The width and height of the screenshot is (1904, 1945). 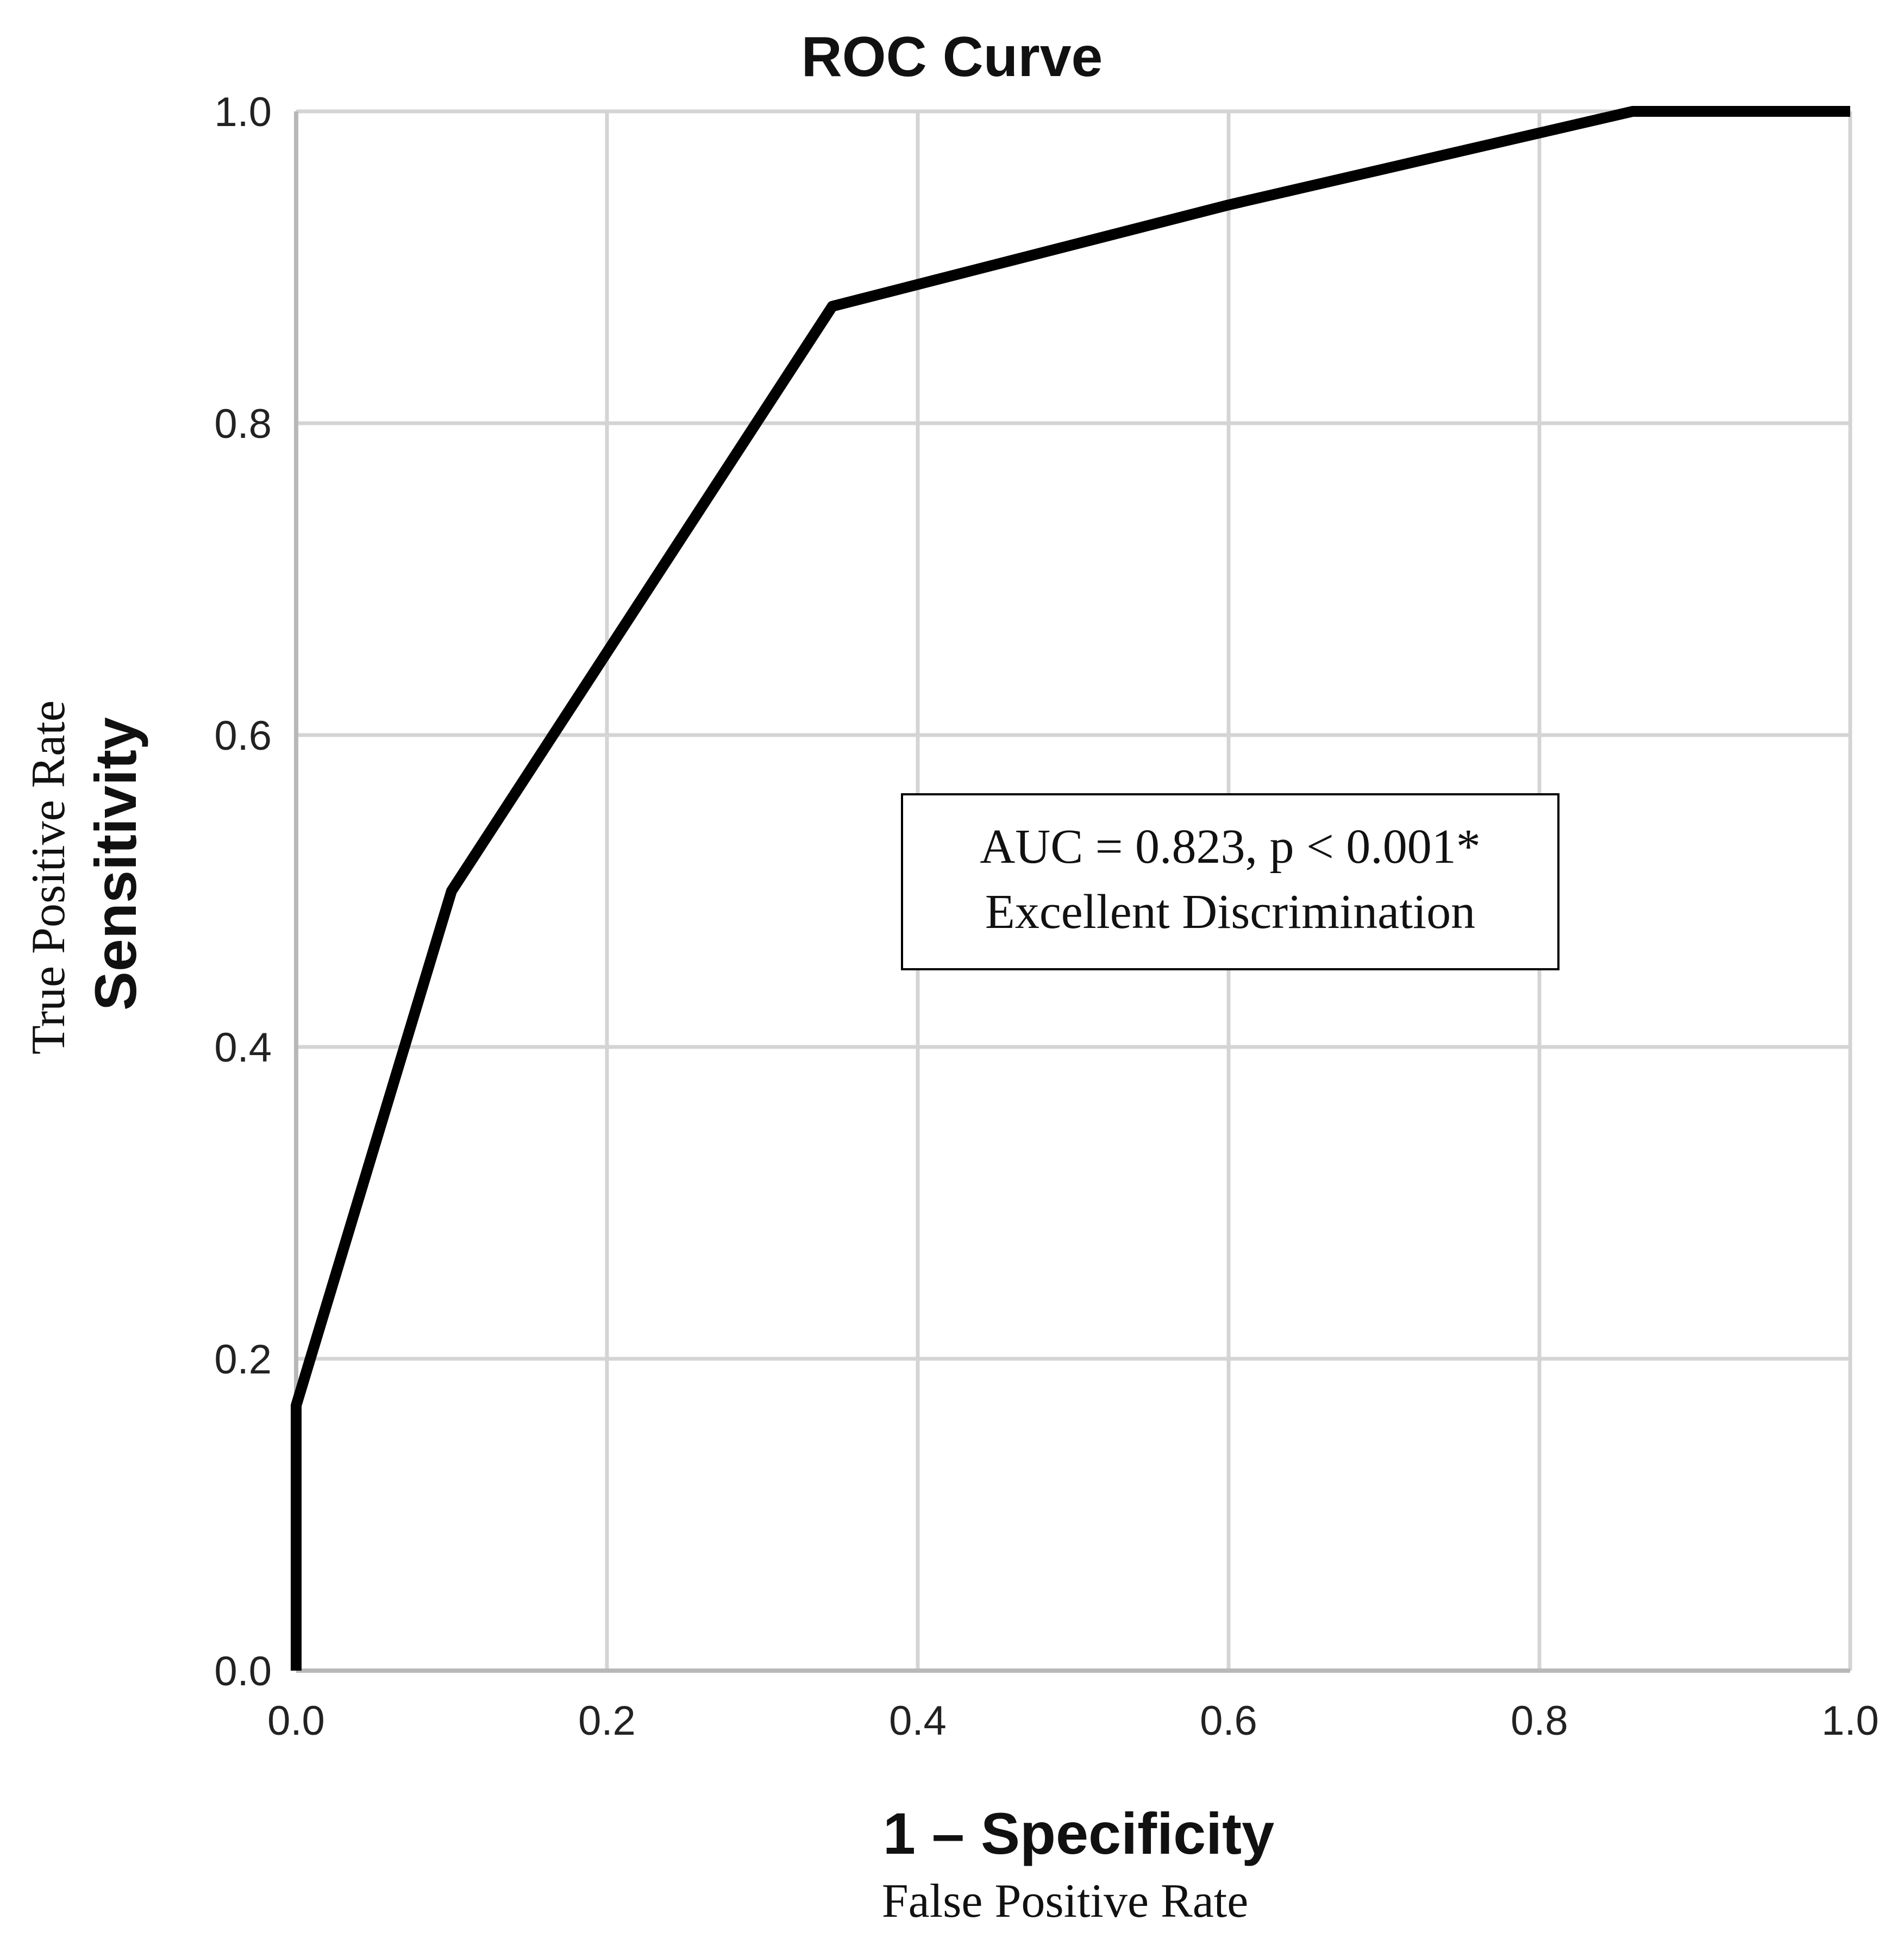 I want to click on y-axis-title: Sensitivity, so click(x=115, y=864).